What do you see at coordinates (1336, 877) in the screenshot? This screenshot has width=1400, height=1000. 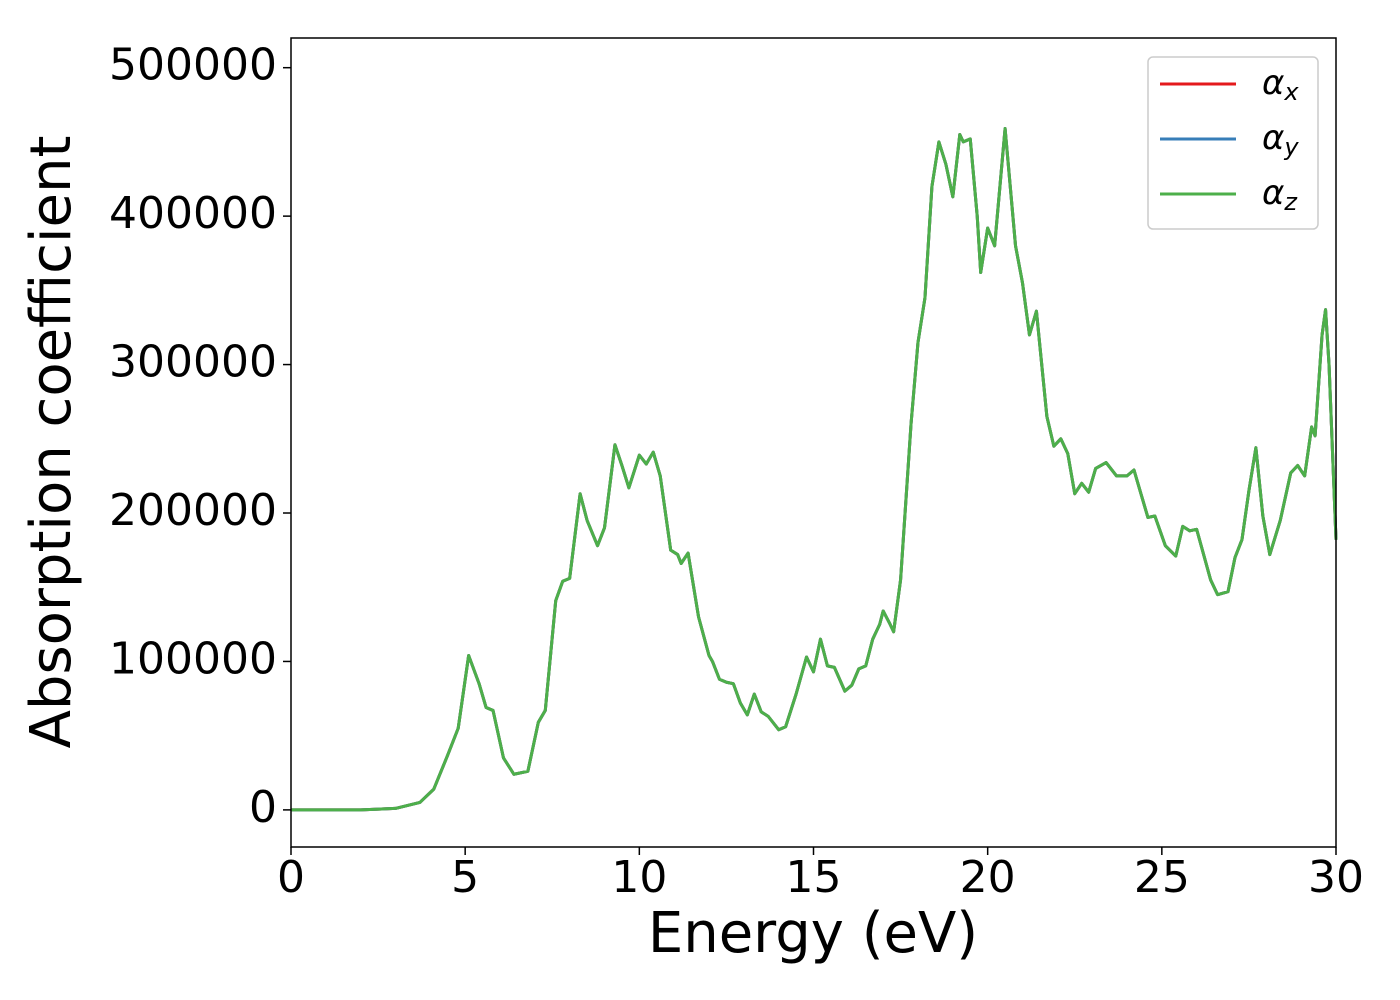 I see `x-tick-label: 30` at bounding box center [1336, 877].